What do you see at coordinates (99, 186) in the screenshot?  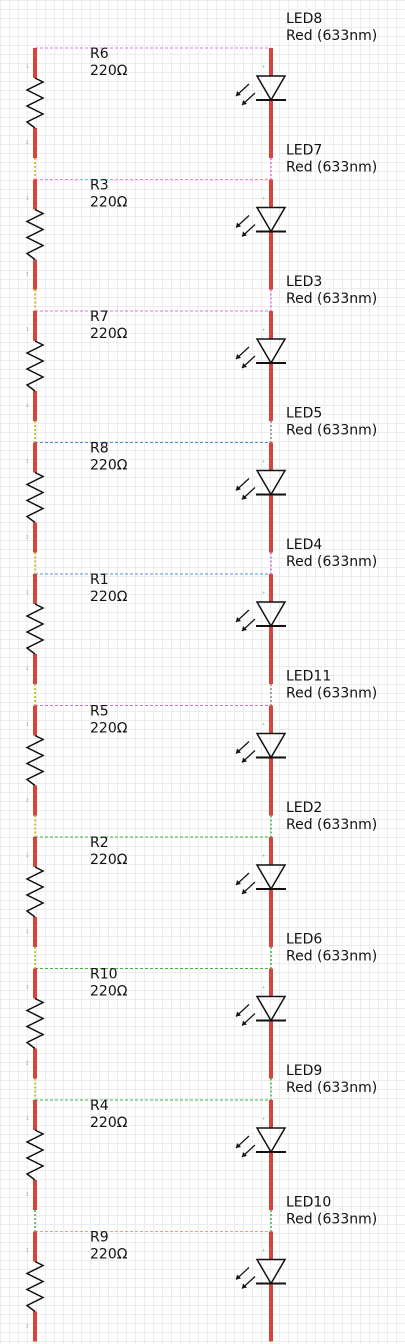 I see `resistor-ref-label: R3` at bounding box center [99, 186].